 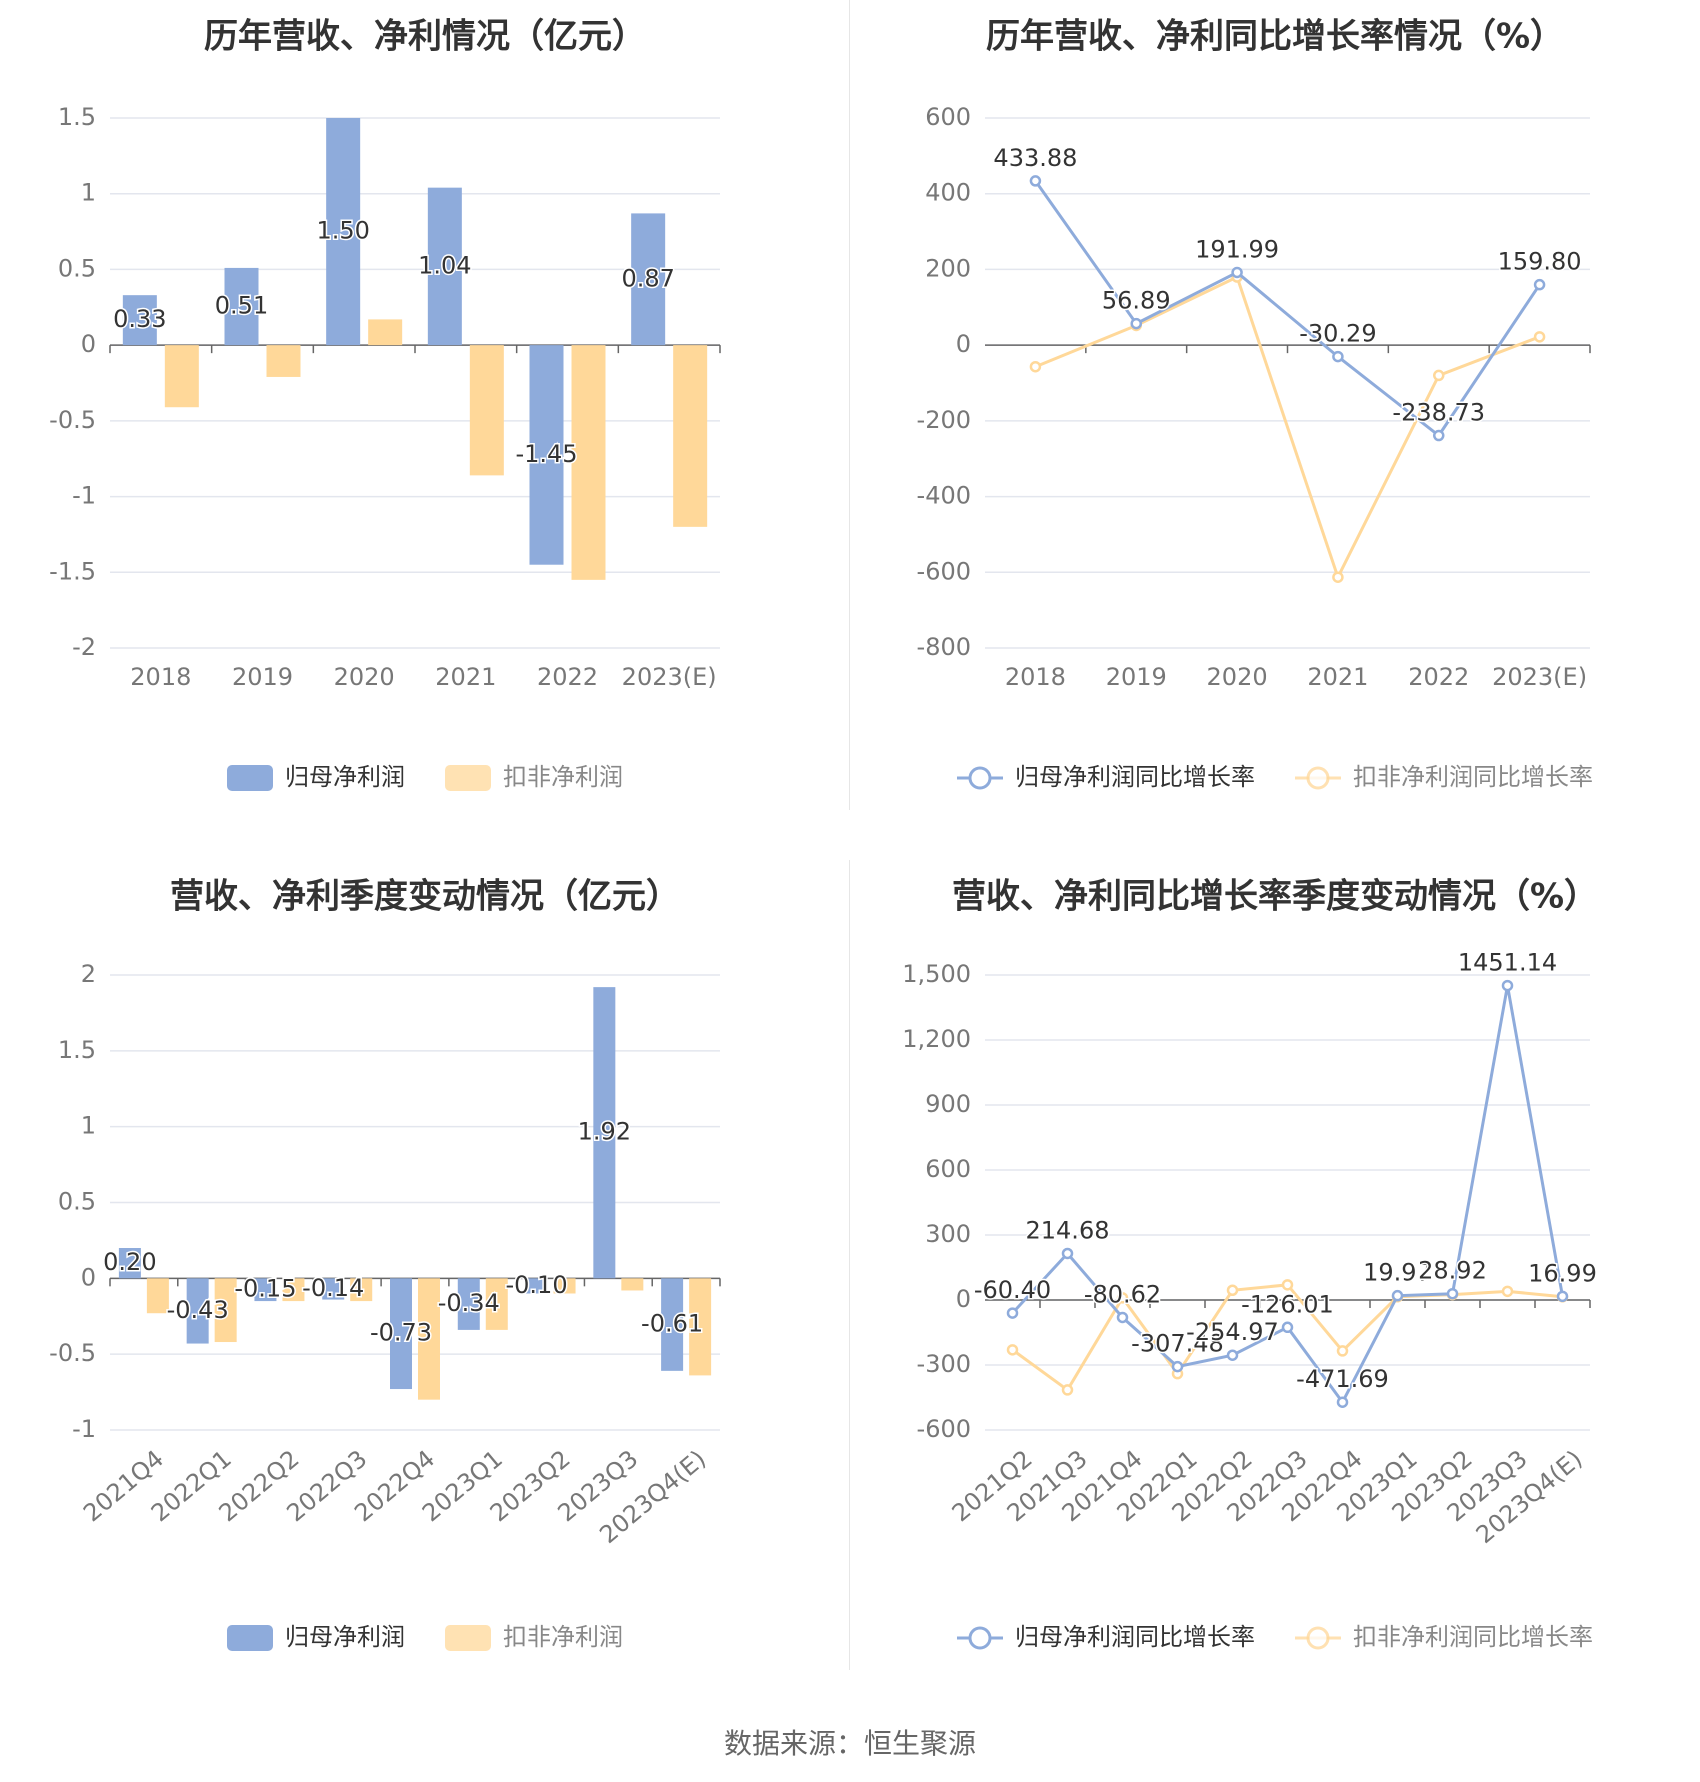 I want to click on data-label: 159.80, so click(x=1540, y=262).